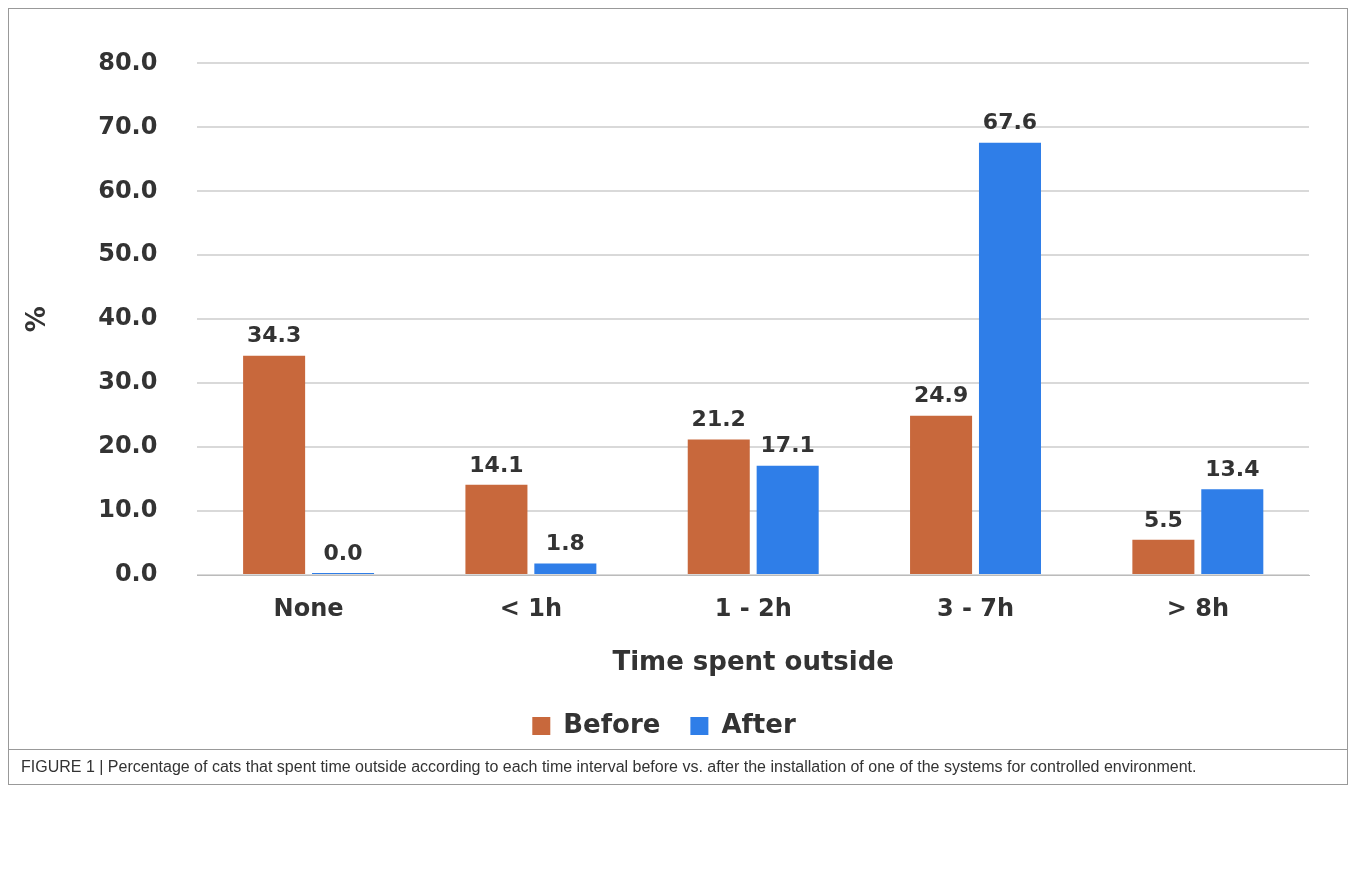 This screenshot has height=870, width=1358. I want to click on y-tick-label: 50.0, so click(128, 253).